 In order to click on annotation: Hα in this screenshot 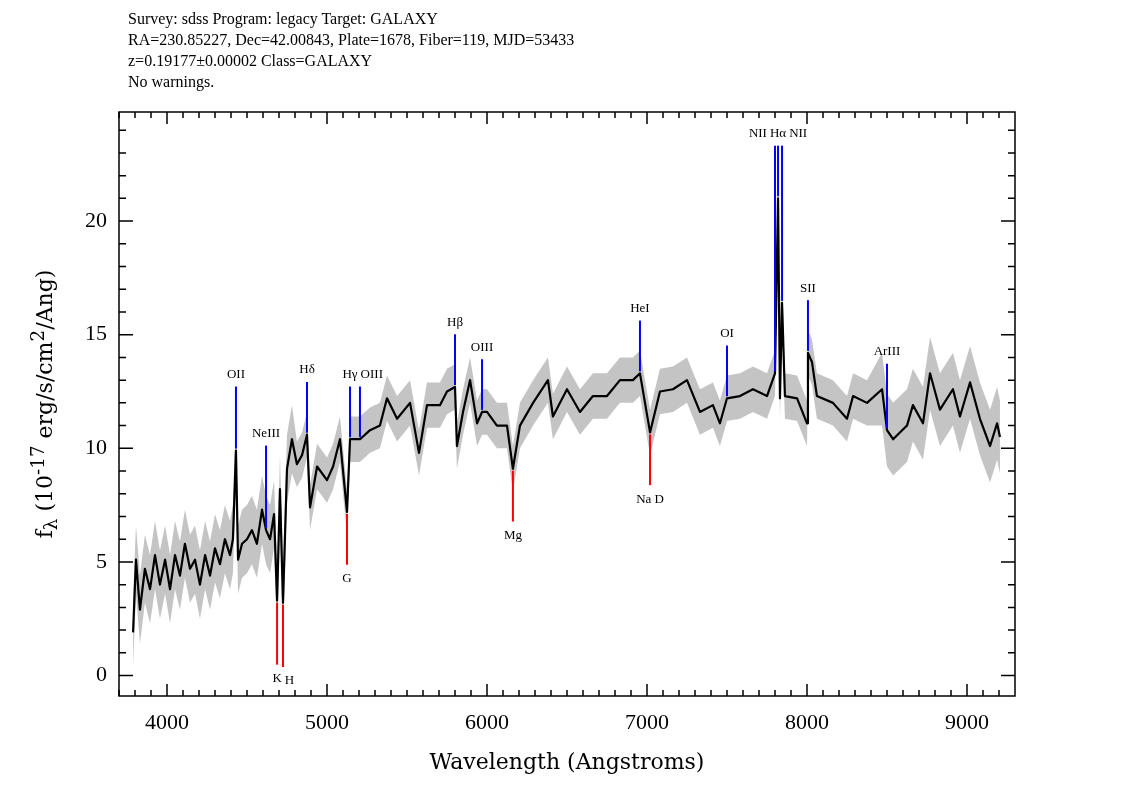, I will do `click(778, 133)`.